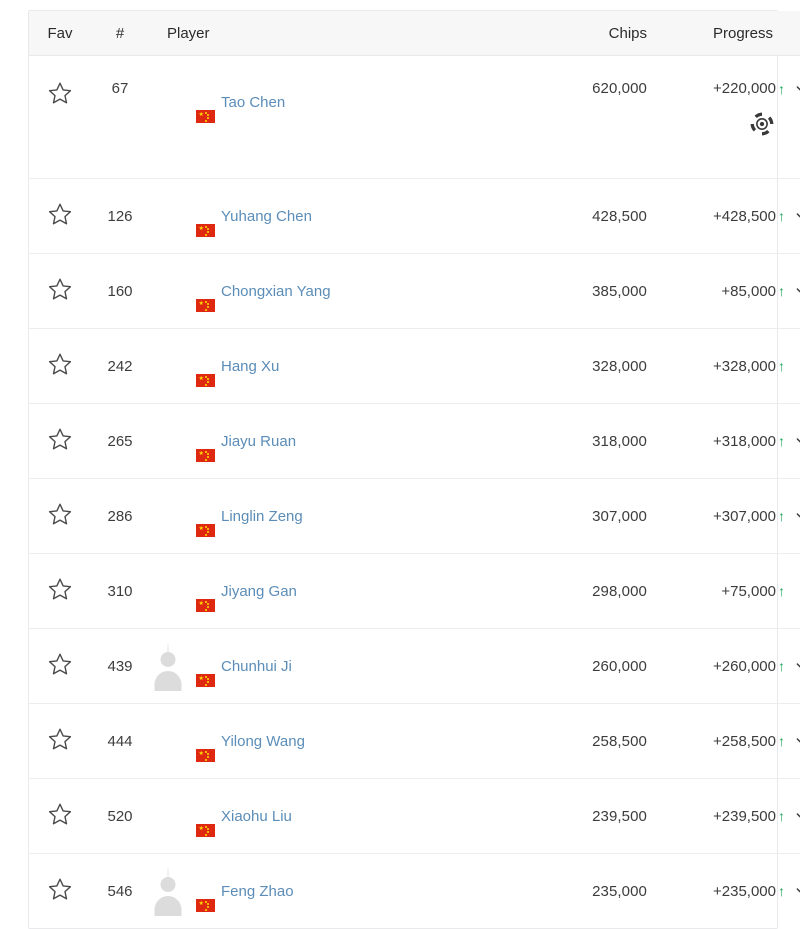 The height and width of the screenshot is (929, 800). I want to click on player-name-link: Jiayu Ruan, so click(259, 441).